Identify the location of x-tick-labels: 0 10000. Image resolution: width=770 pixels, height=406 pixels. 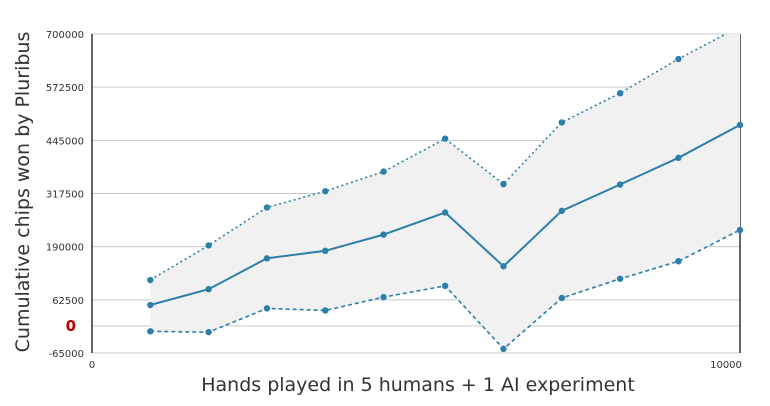
(415, 365).